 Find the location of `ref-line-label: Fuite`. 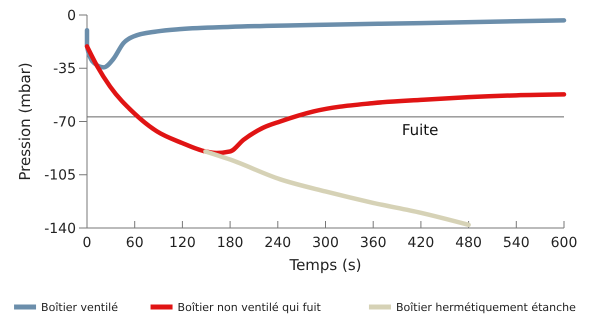

ref-line-label: Fuite is located at coordinates (420, 129).